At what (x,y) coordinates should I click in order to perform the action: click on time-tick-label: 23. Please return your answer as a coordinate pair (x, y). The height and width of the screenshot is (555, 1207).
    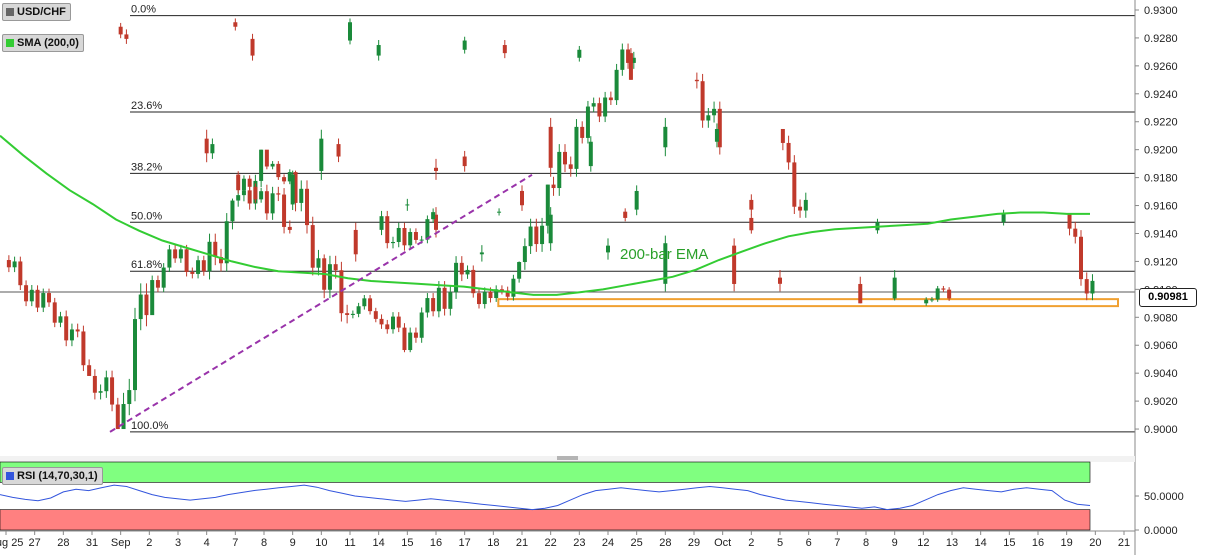
    Looking at the image, I should click on (579, 543).